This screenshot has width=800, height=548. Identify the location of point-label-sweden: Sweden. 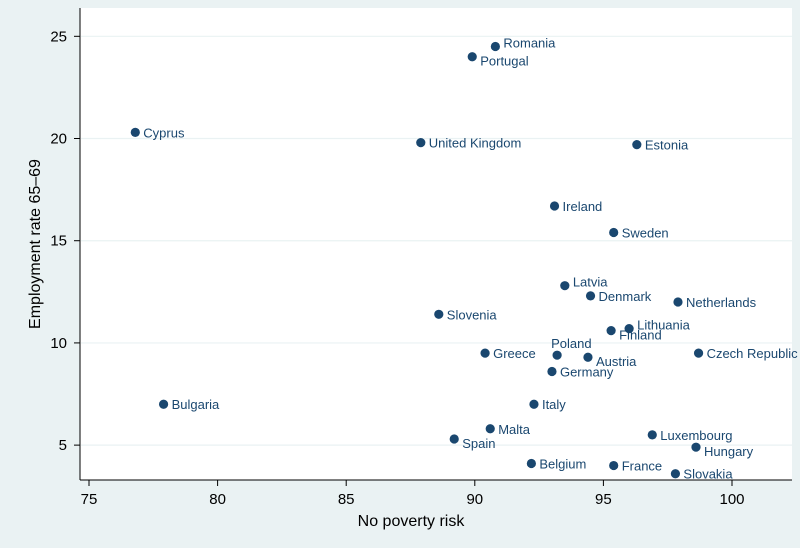
(645, 233).